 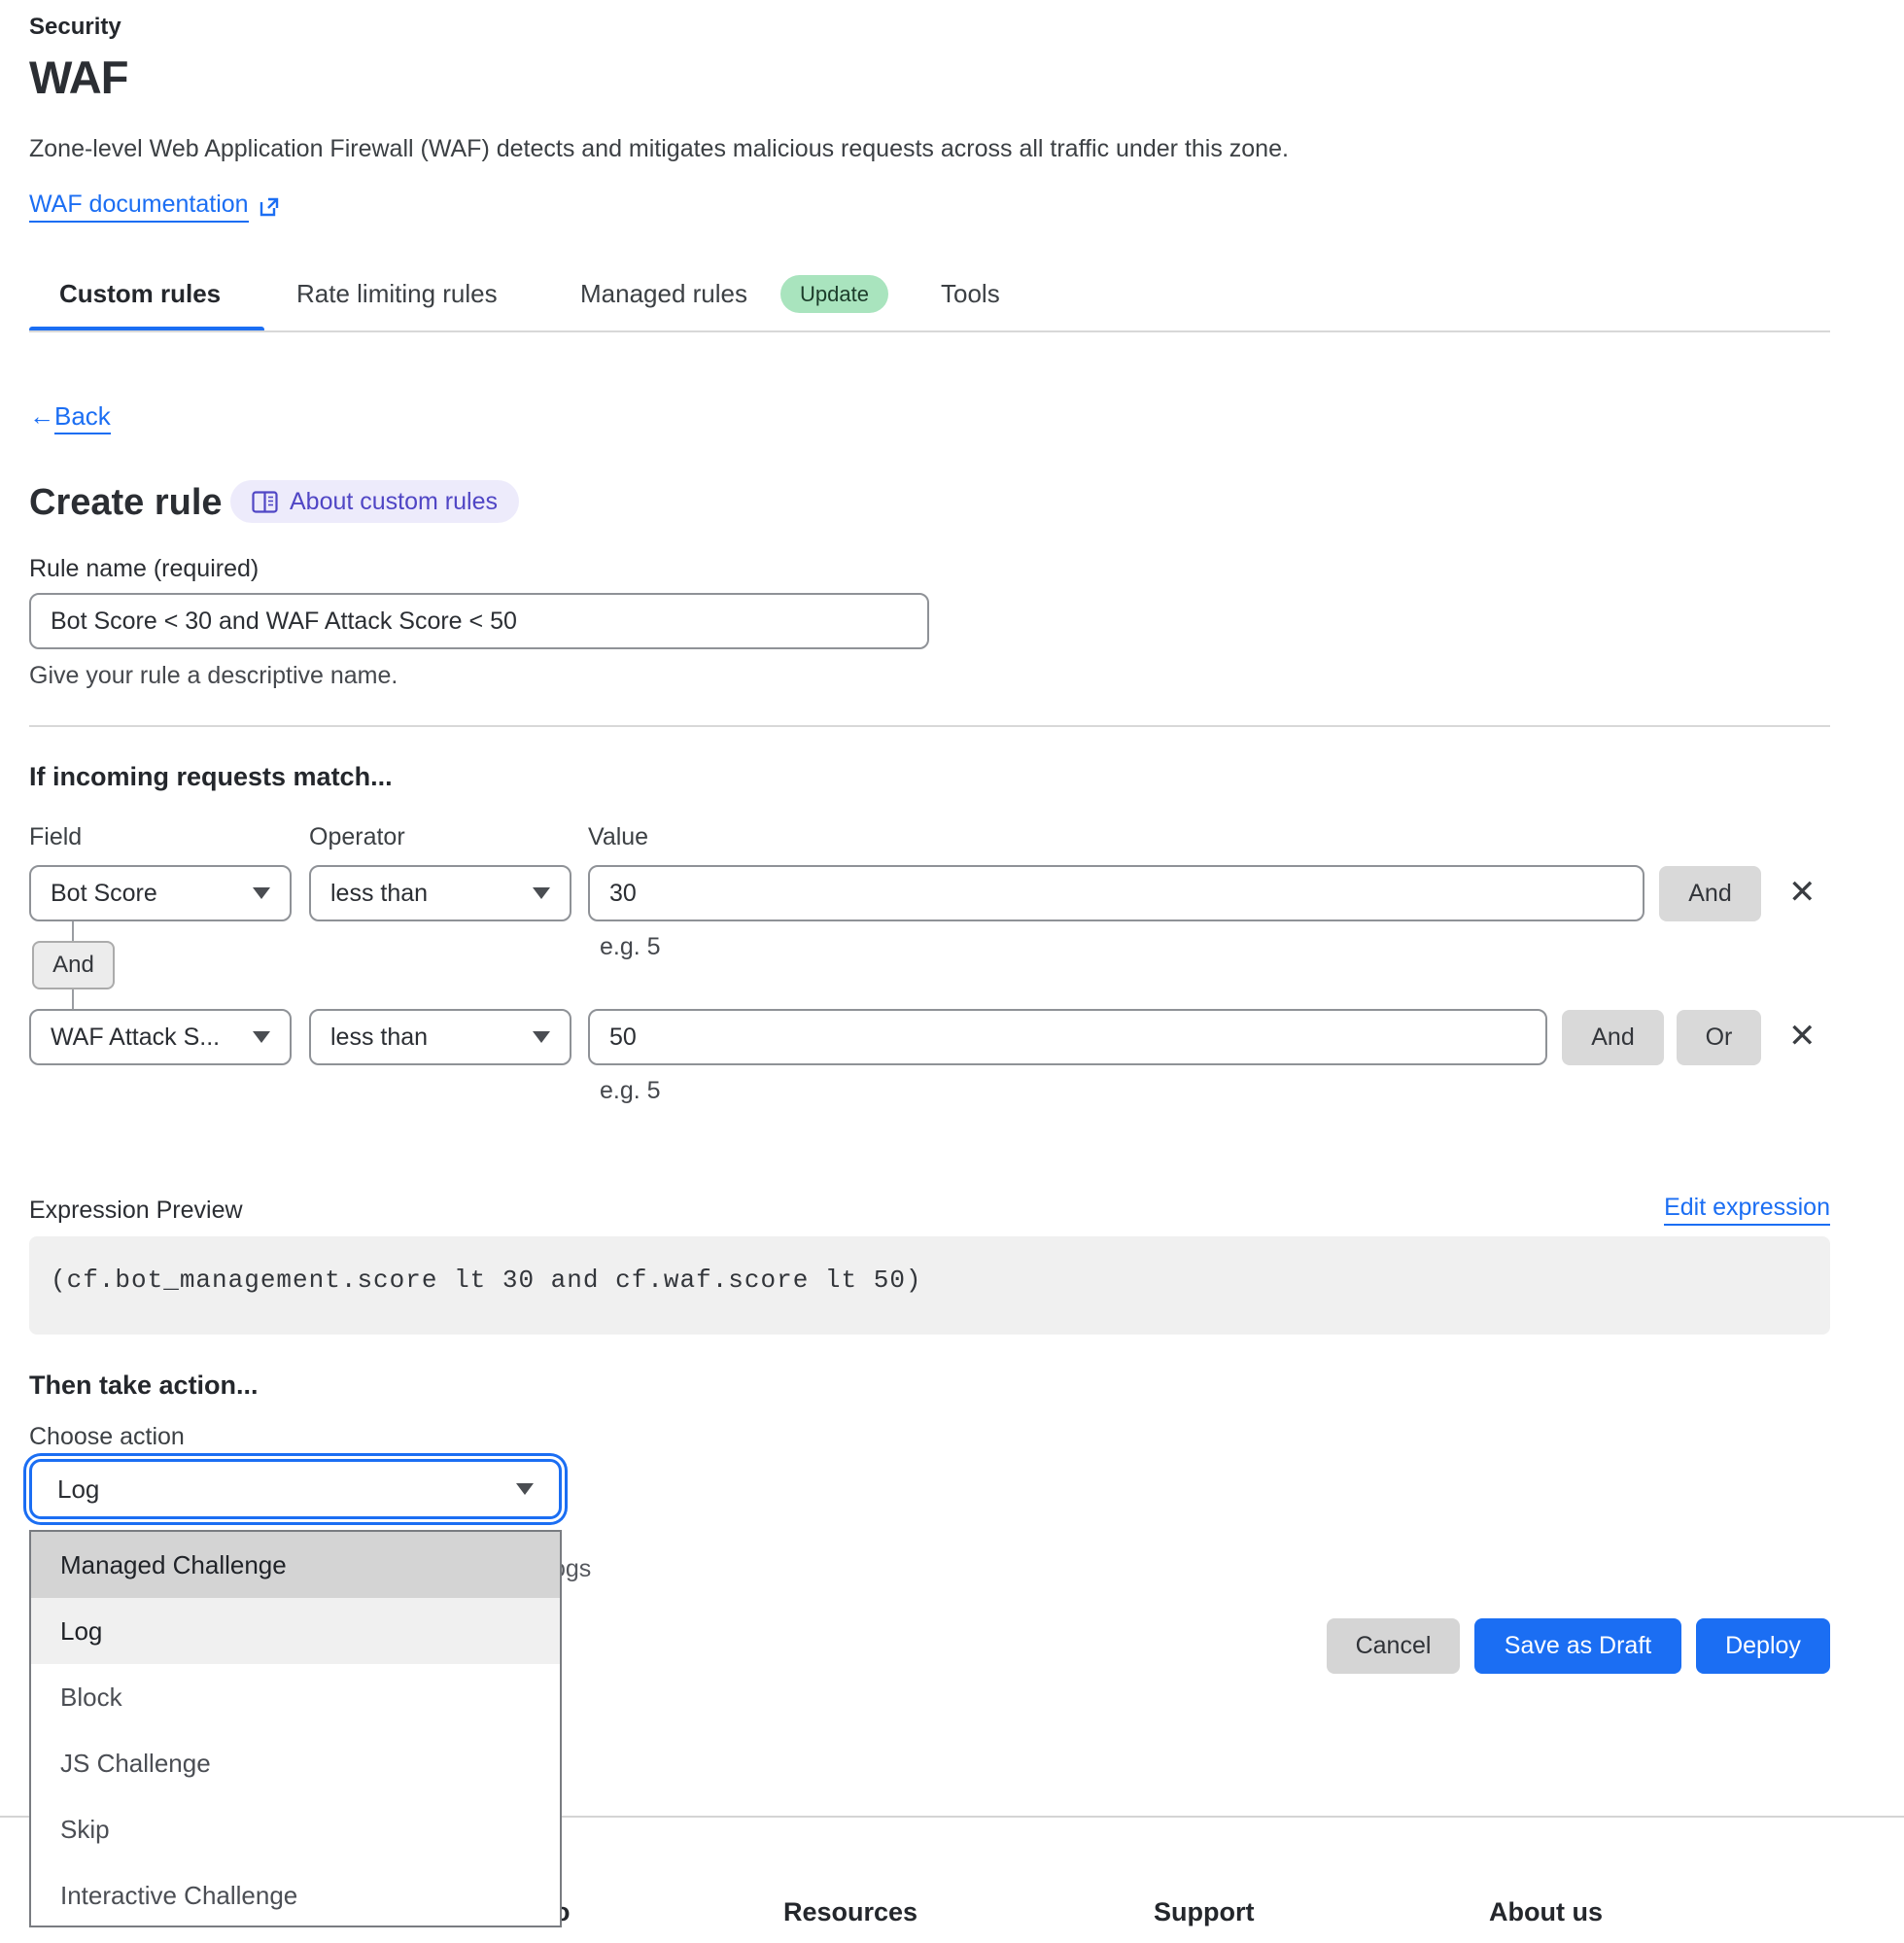 I want to click on operator-select-row2-value: less than, so click(x=379, y=1037).